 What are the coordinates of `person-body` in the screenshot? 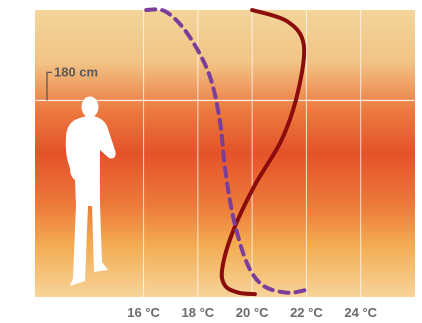 It's located at (90, 201).